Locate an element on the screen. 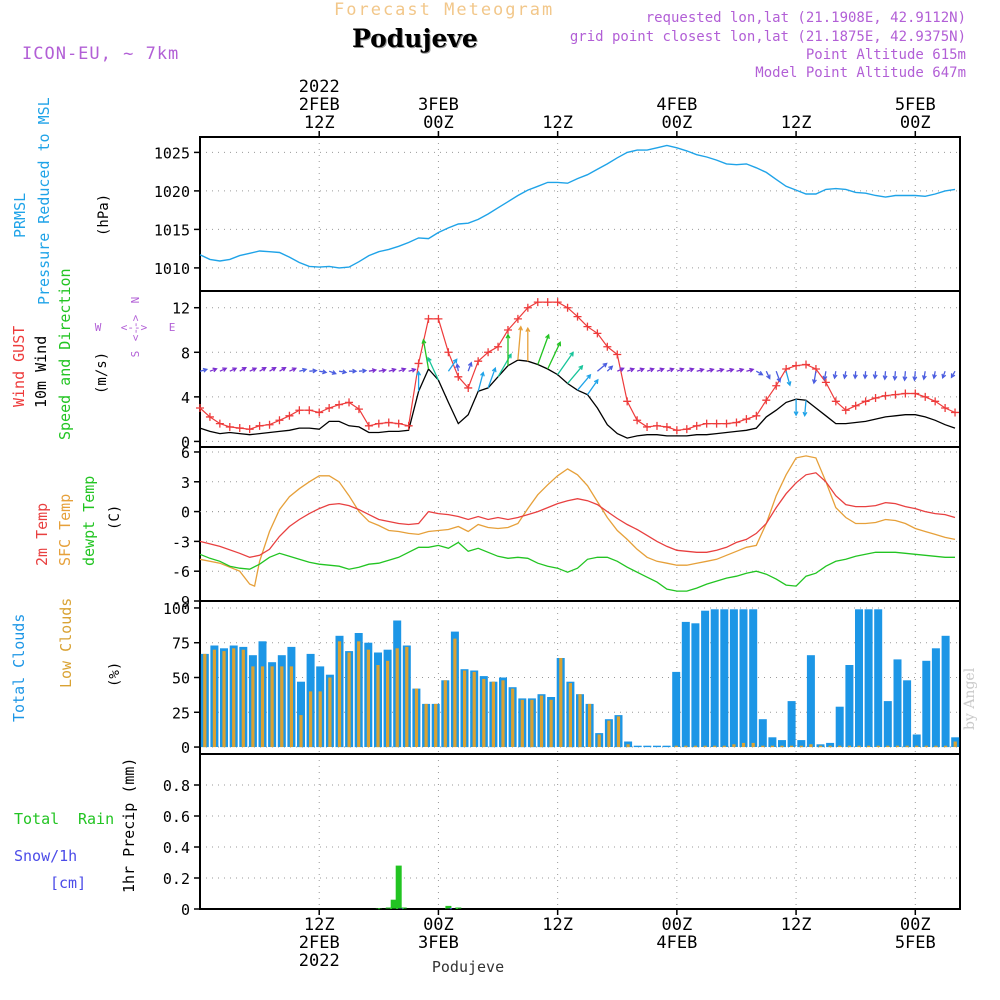 Image resolution: width=1000 pixels, height=1000 pixels. label-1hr-precip: 1hr Precip (mm) is located at coordinates (129, 825).